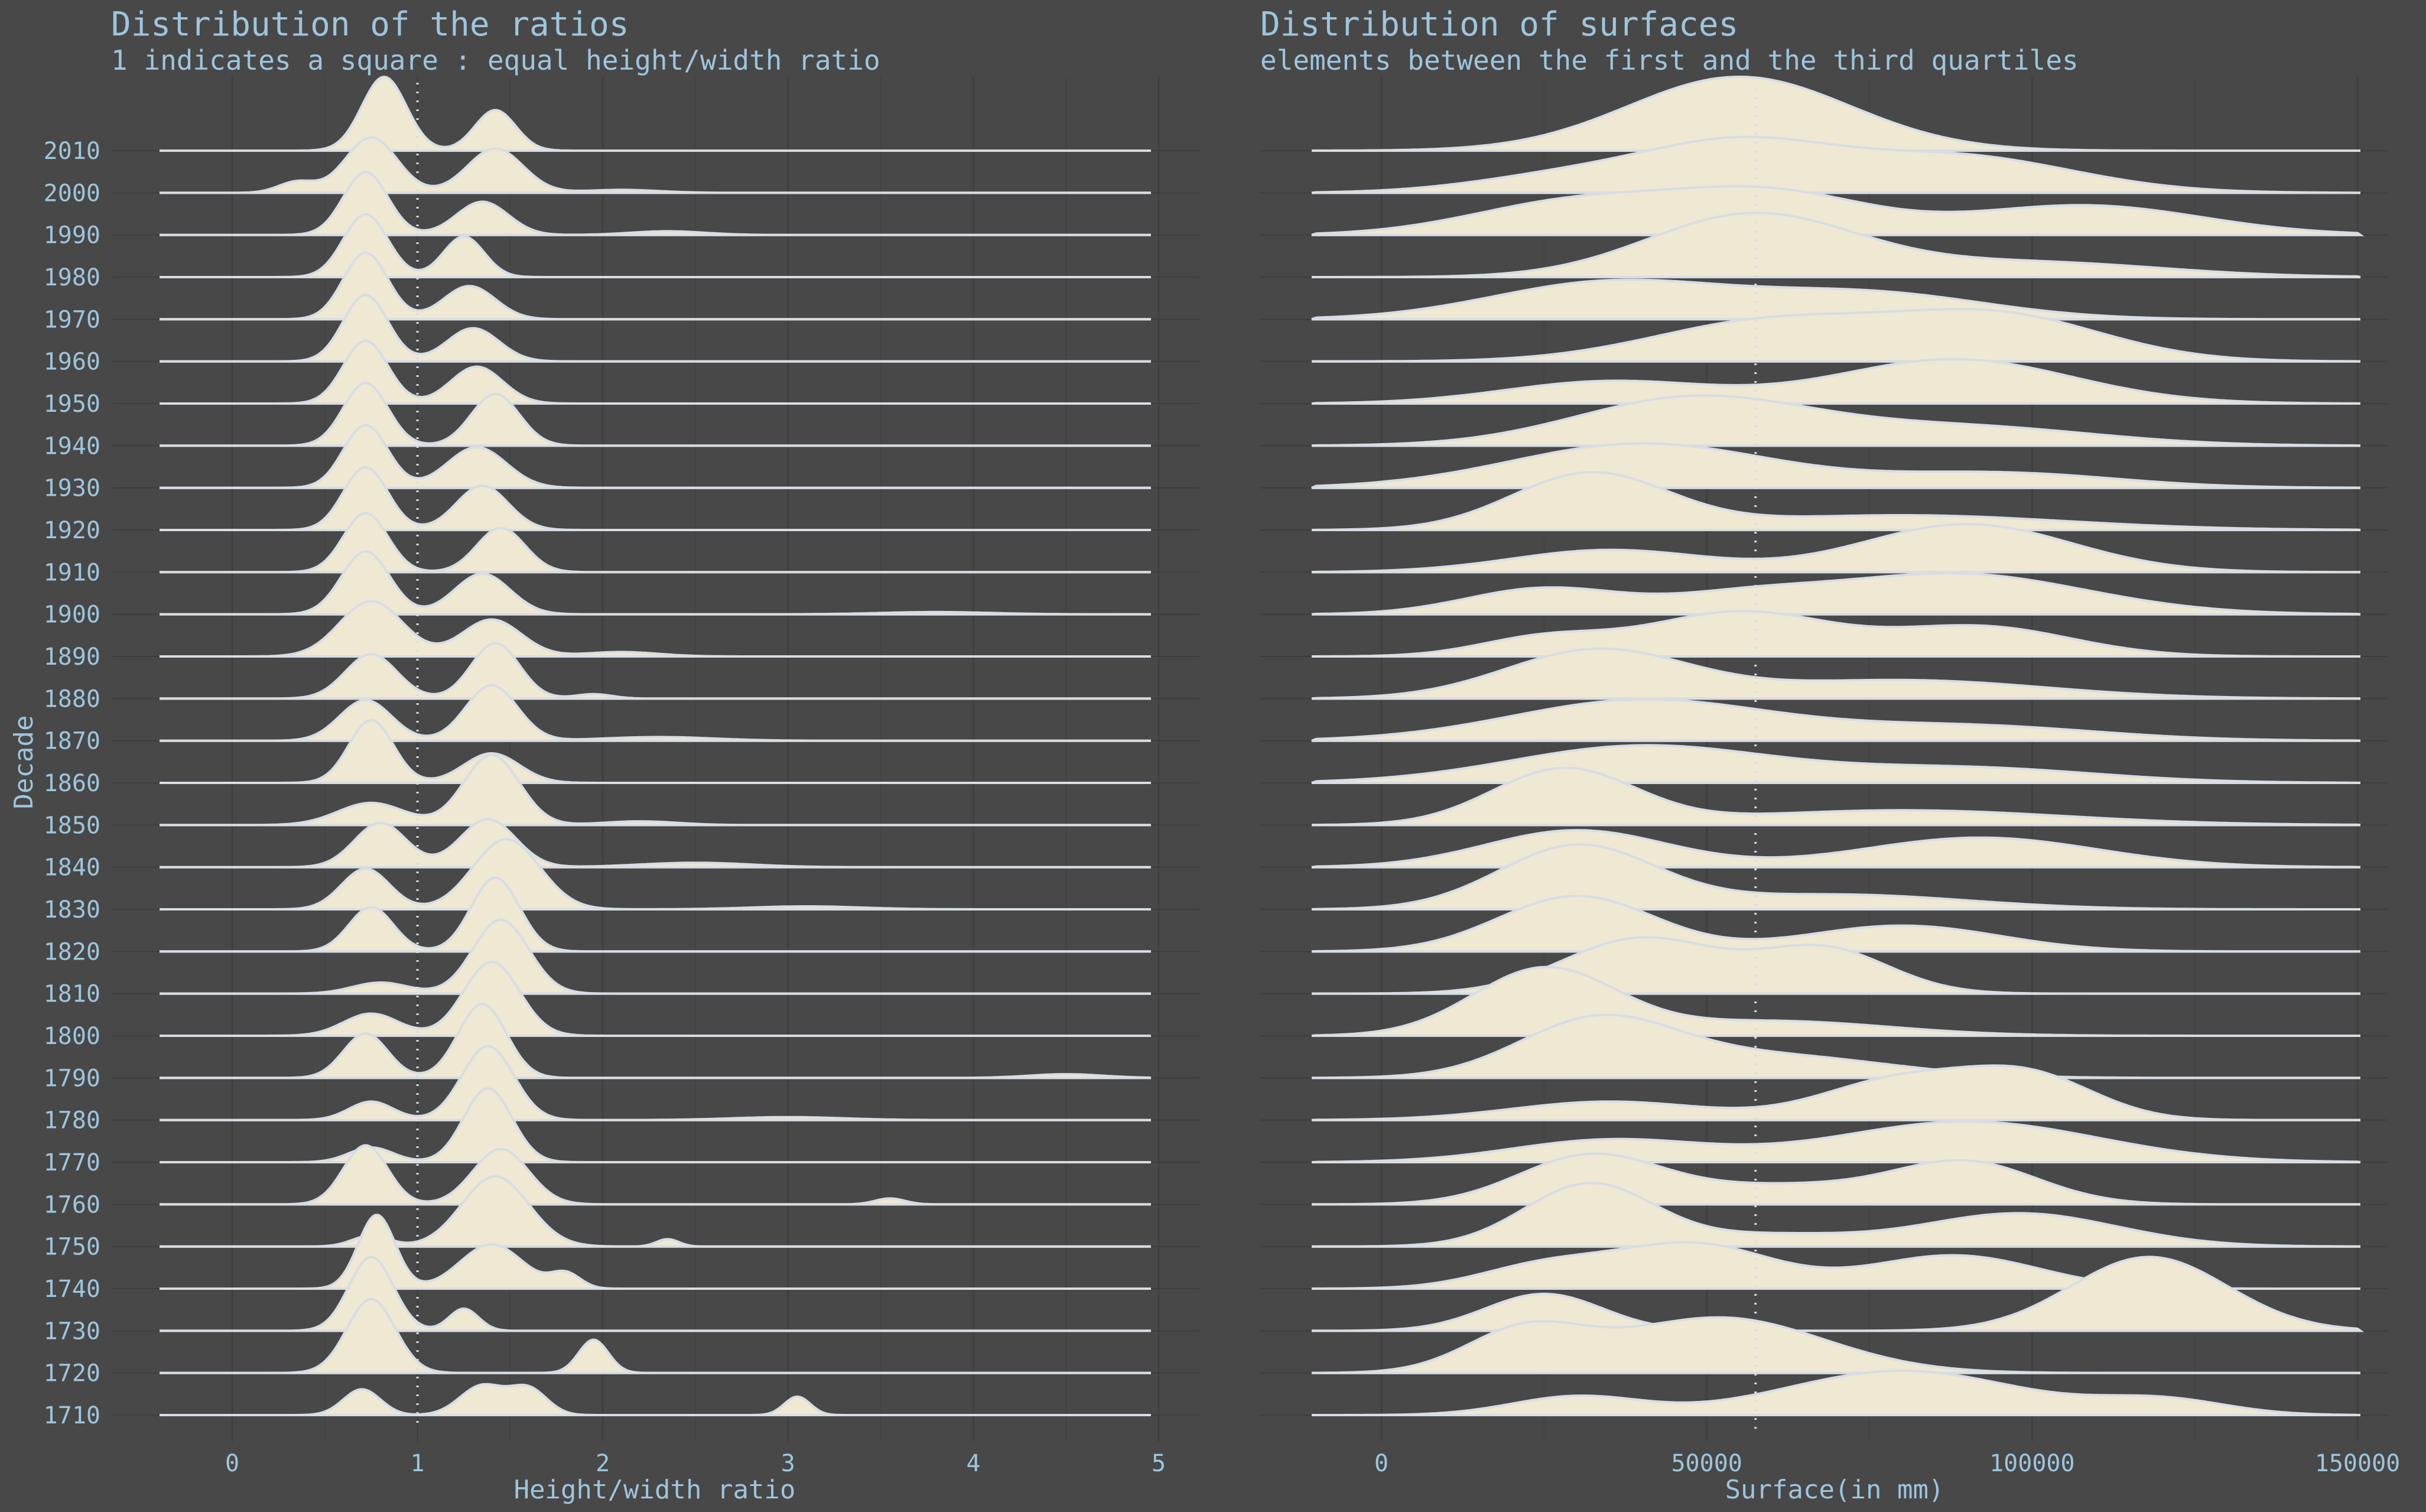 The height and width of the screenshot is (1512, 2426). Describe the element at coordinates (72, 362) in the screenshot. I see `decade-label-1960: 1960` at that location.